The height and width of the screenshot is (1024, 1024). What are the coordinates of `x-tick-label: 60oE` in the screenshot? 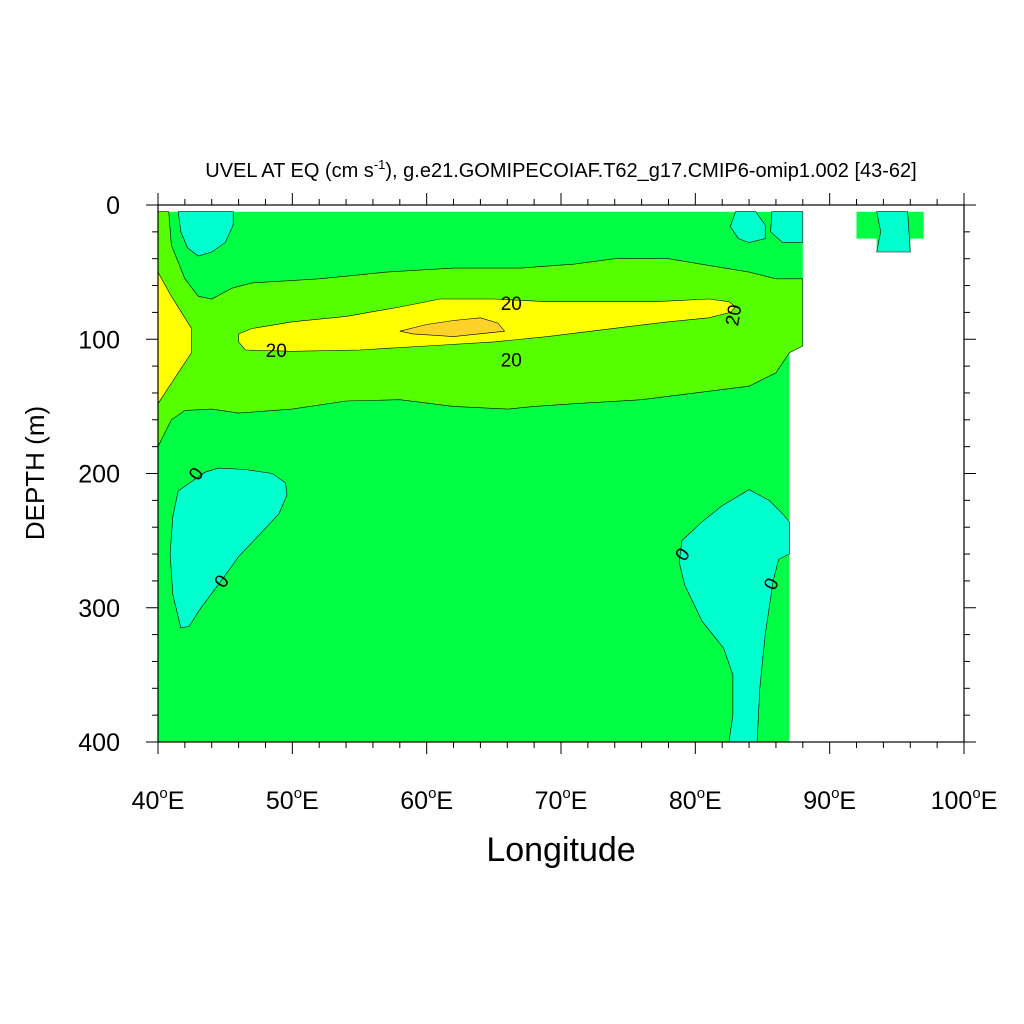 It's located at (426, 800).